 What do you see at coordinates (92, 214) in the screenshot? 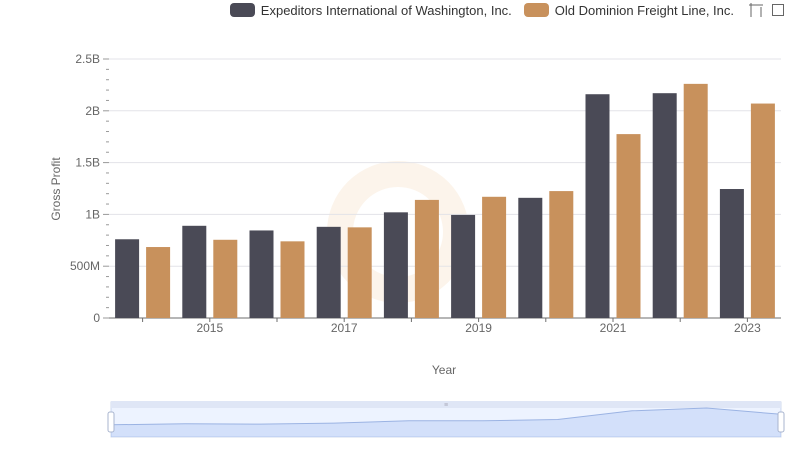
I see `y-tick-label: 1B` at bounding box center [92, 214].